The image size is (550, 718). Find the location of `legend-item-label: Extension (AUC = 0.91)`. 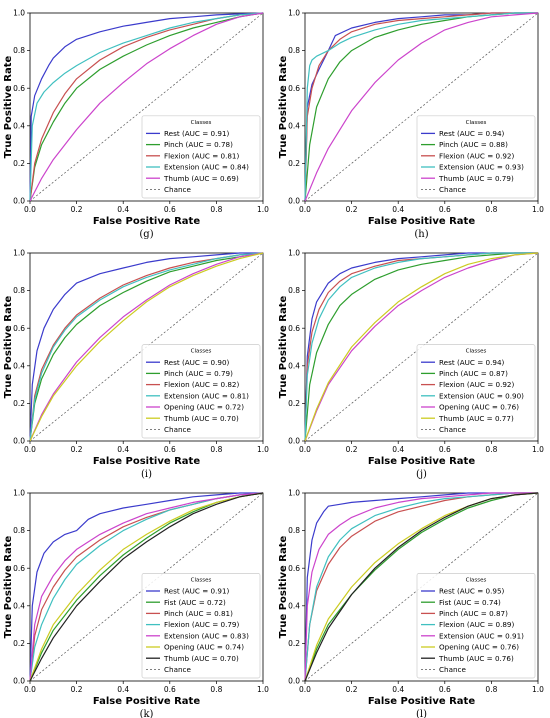

legend-item-label: Extension (AUC = 0.91) is located at coordinates (481, 635).